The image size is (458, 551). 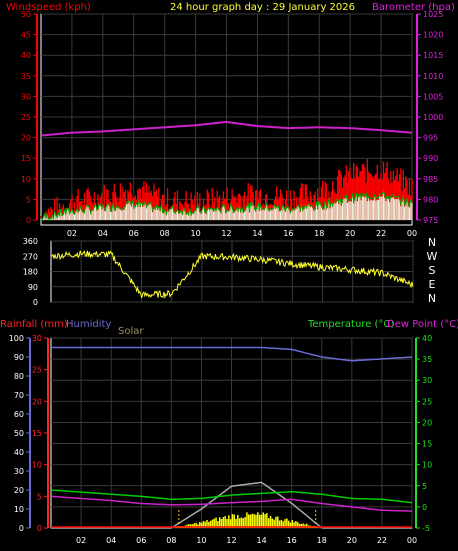 What do you see at coordinates (427, 444) in the screenshot?
I see `temp-tick-label: 15` at bounding box center [427, 444].